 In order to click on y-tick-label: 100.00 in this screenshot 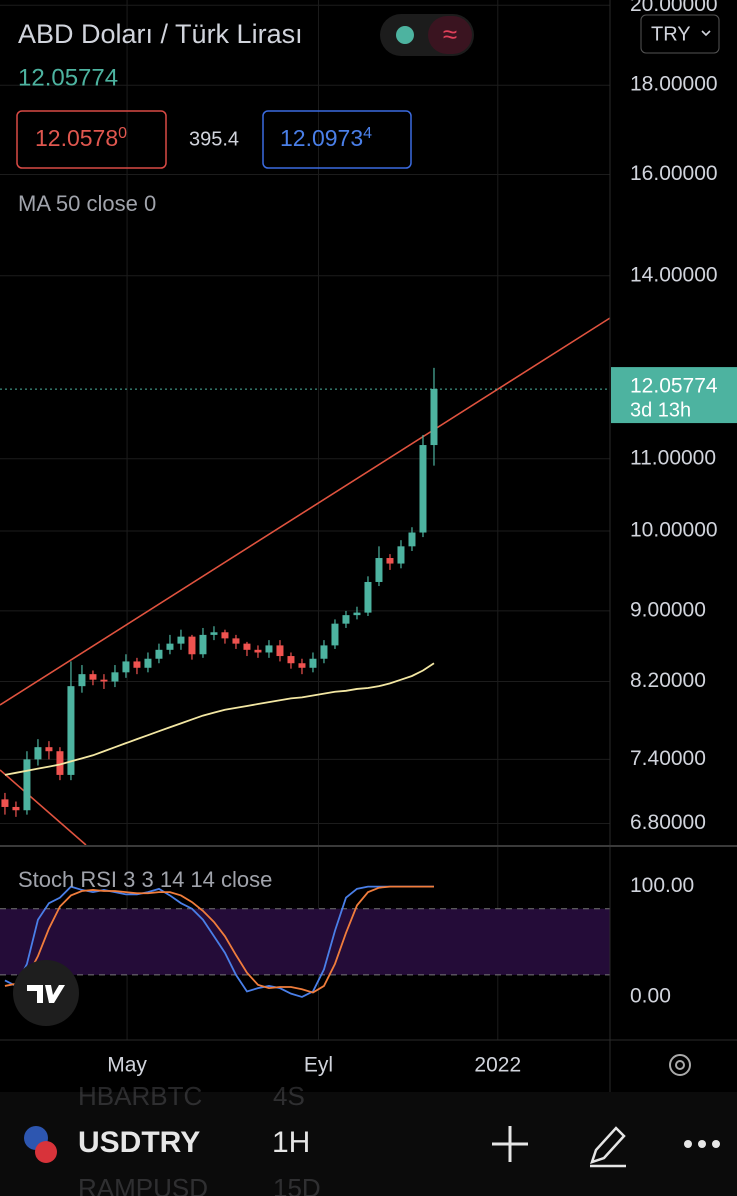, I will do `click(662, 885)`.